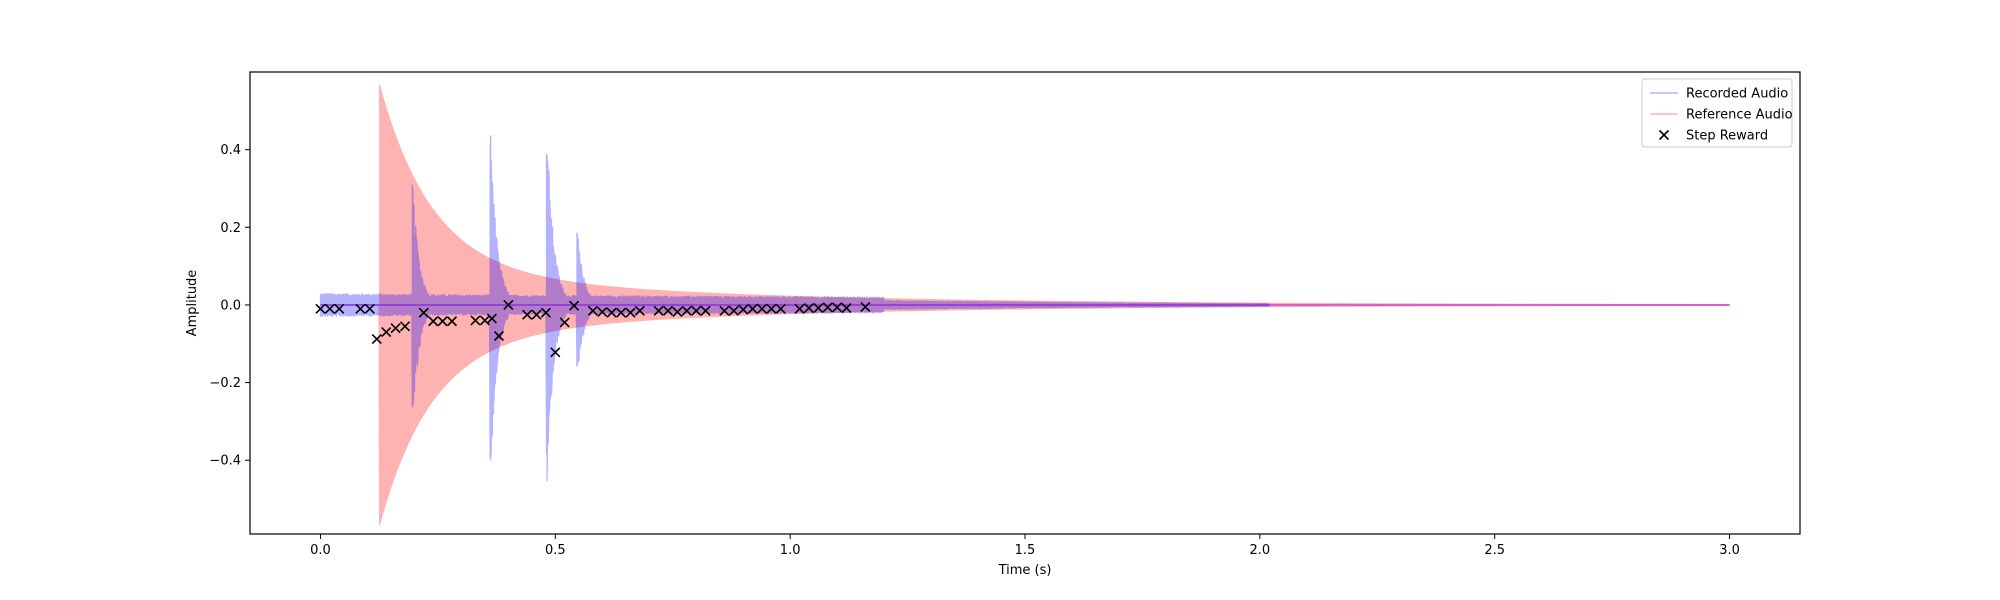 The height and width of the screenshot is (600, 2000). Describe the element at coordinates (192, 303) in the screenshot. I see `y-axis-label: Amplitude` at that location.